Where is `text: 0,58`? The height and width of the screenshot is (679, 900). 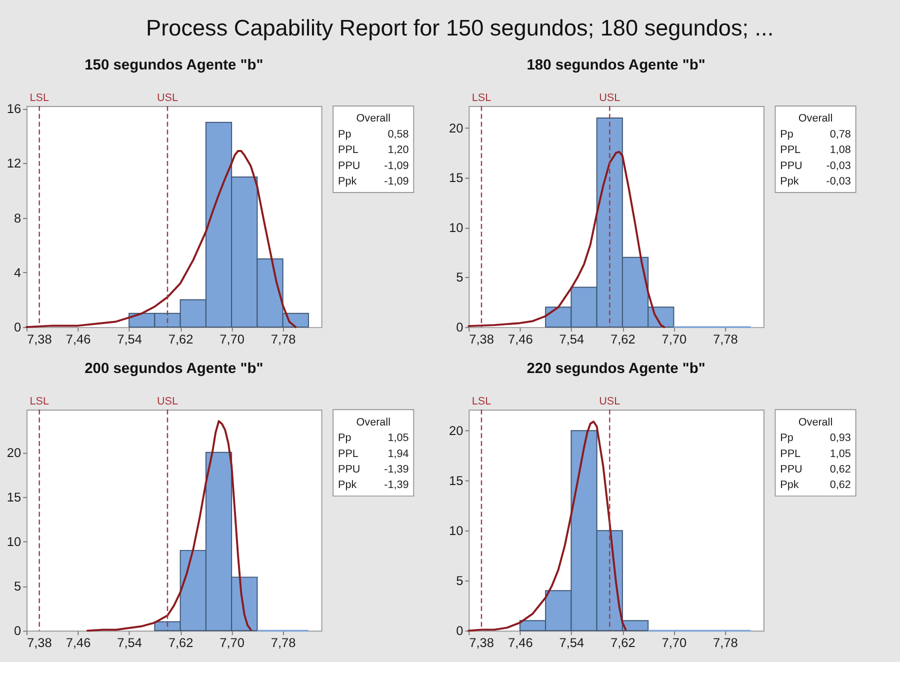 text: 0,58 is located at coordinates (398, 134).